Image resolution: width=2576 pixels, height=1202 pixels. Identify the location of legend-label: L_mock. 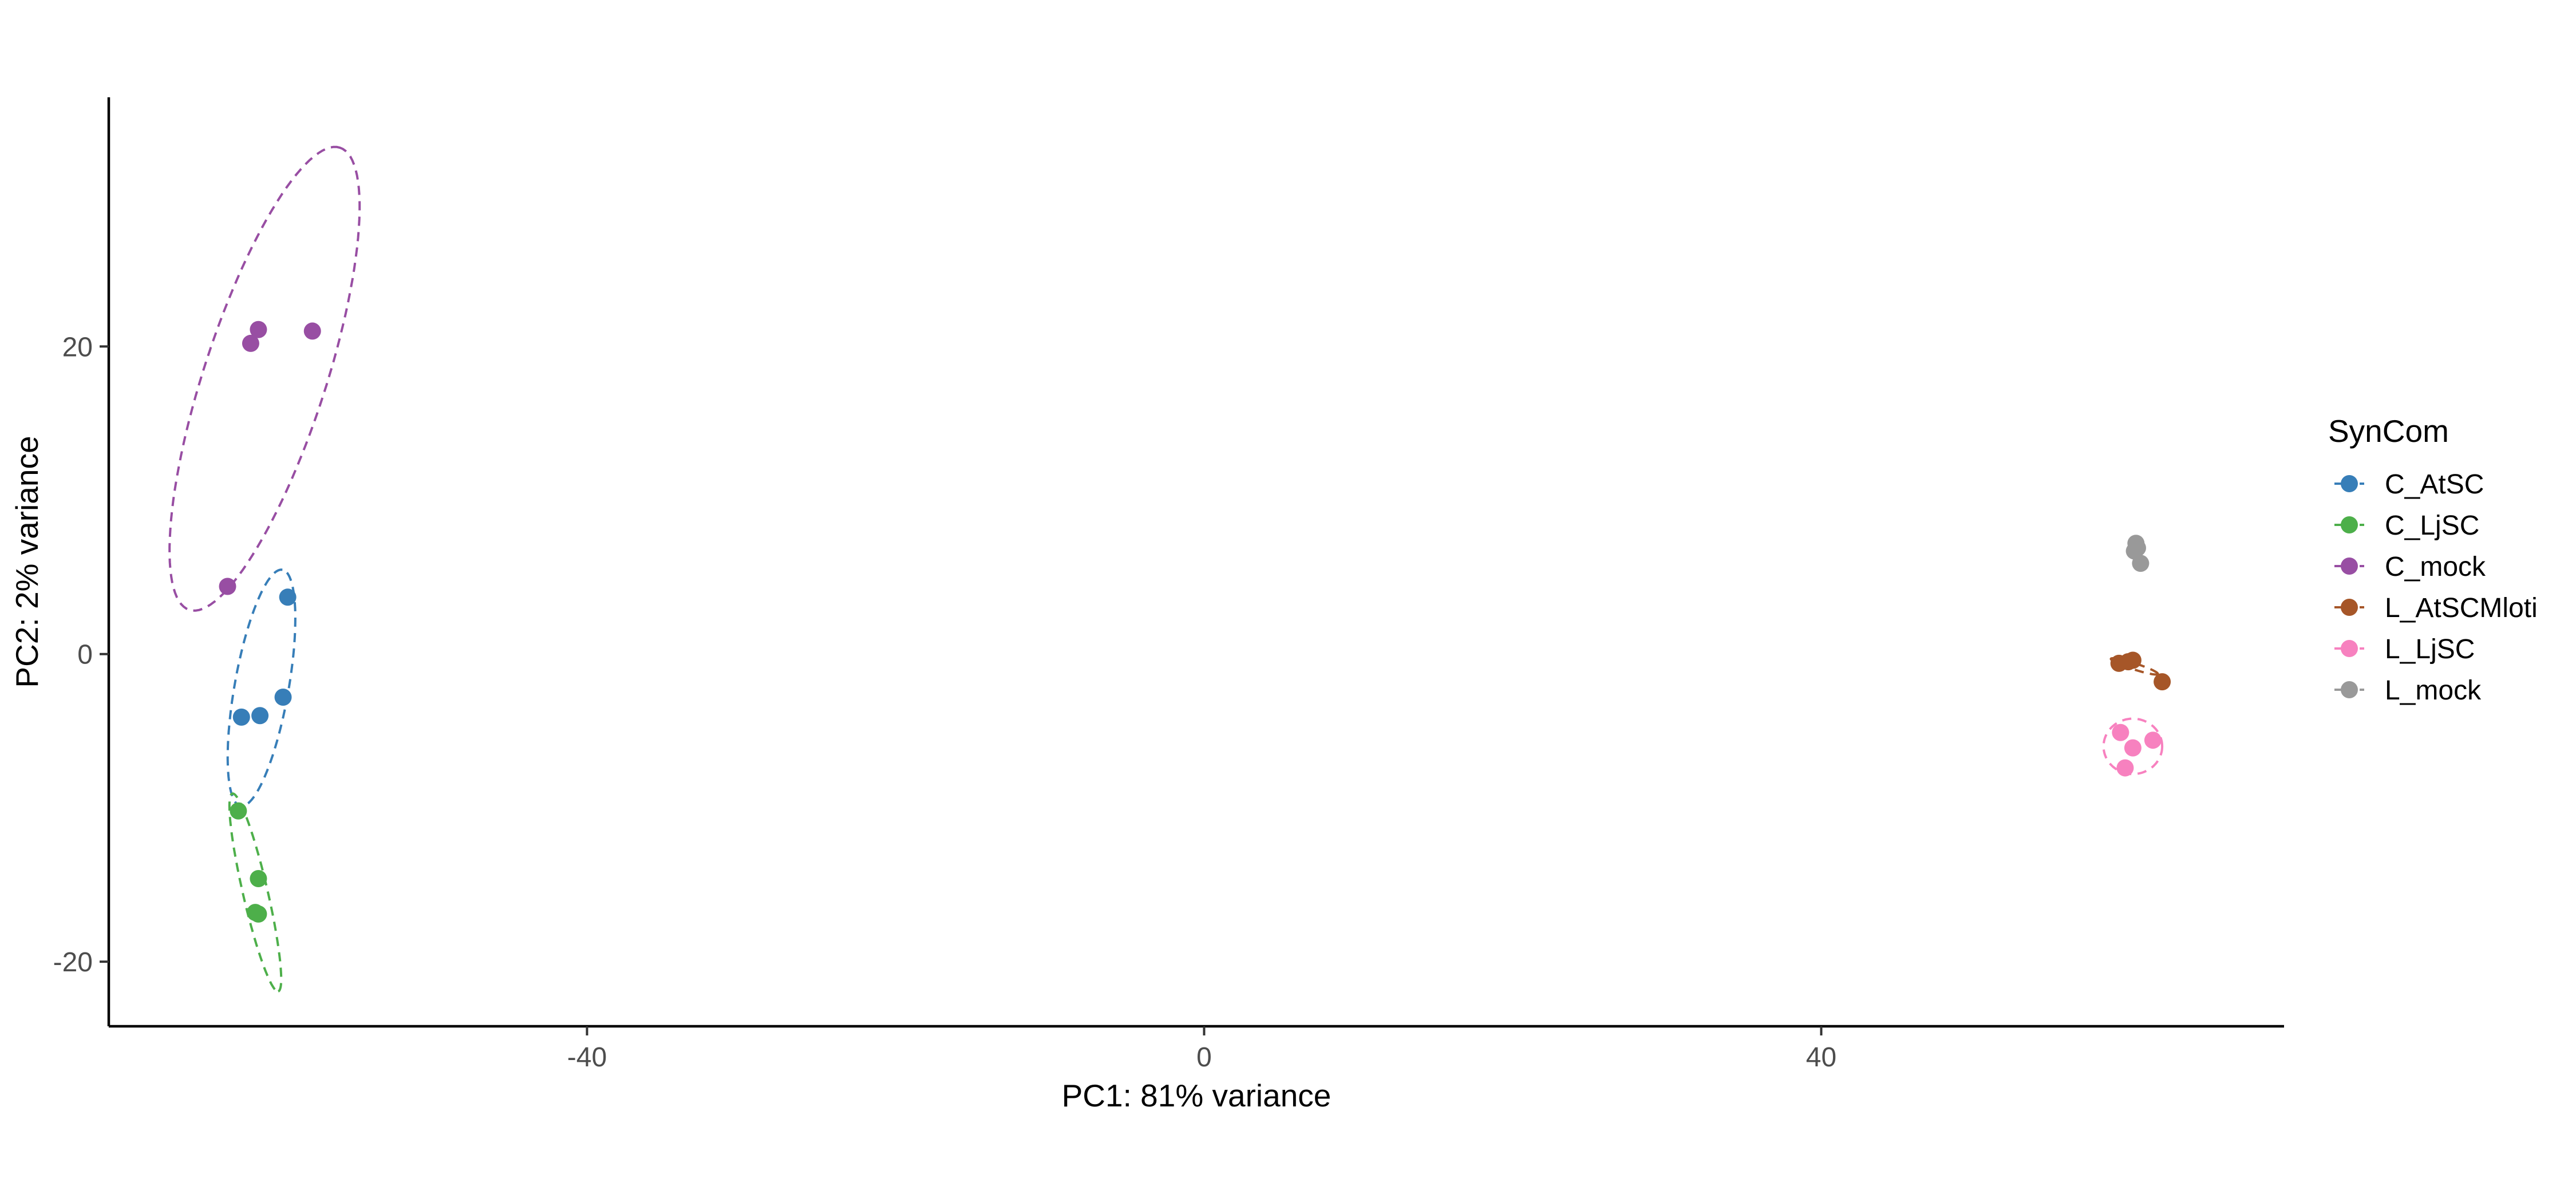
(2433, 691).